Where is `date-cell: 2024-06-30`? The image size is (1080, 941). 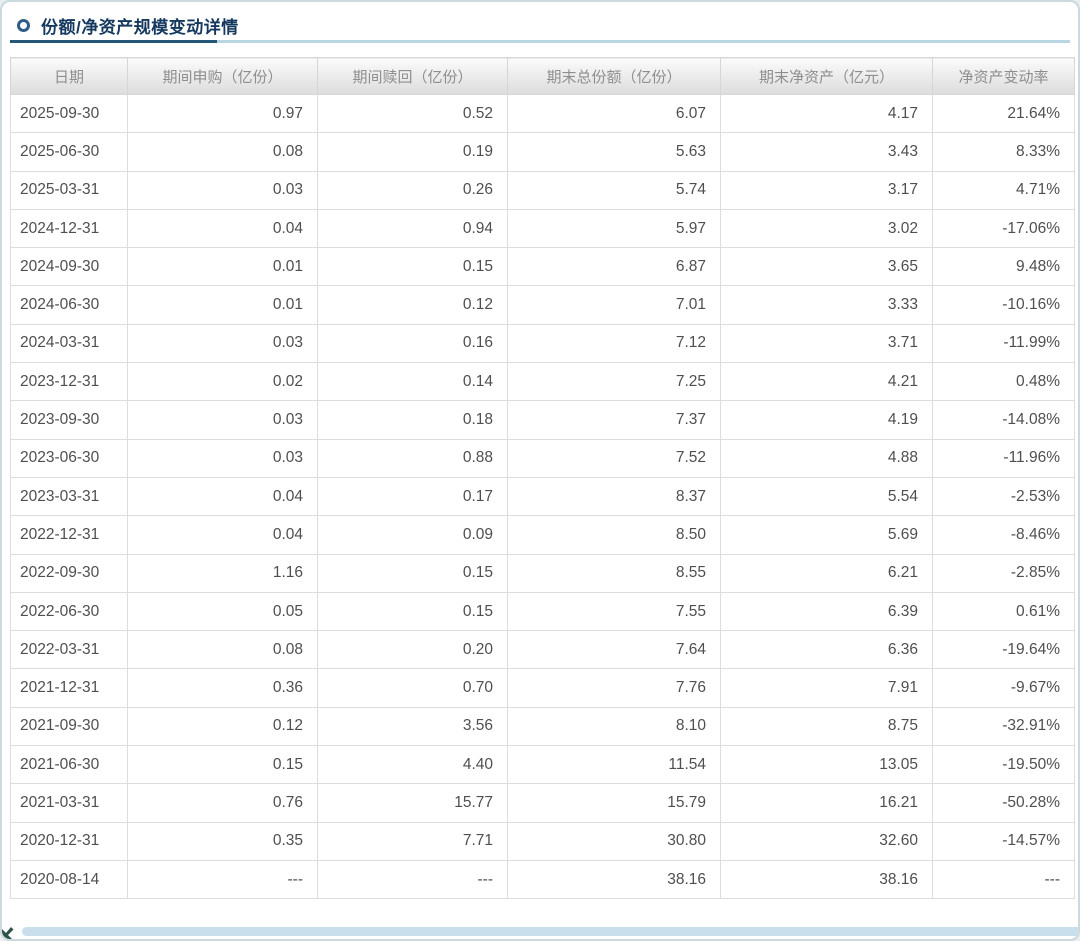
date-cell: 2024-06-30 is located at coordinates (69, 305).